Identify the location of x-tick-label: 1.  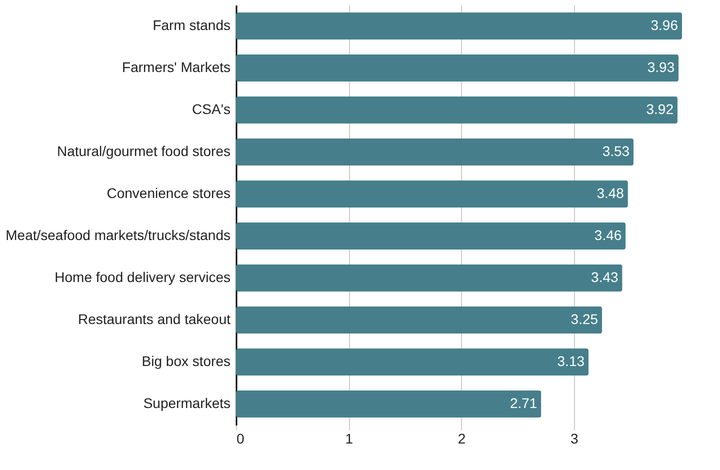
(349, 438).